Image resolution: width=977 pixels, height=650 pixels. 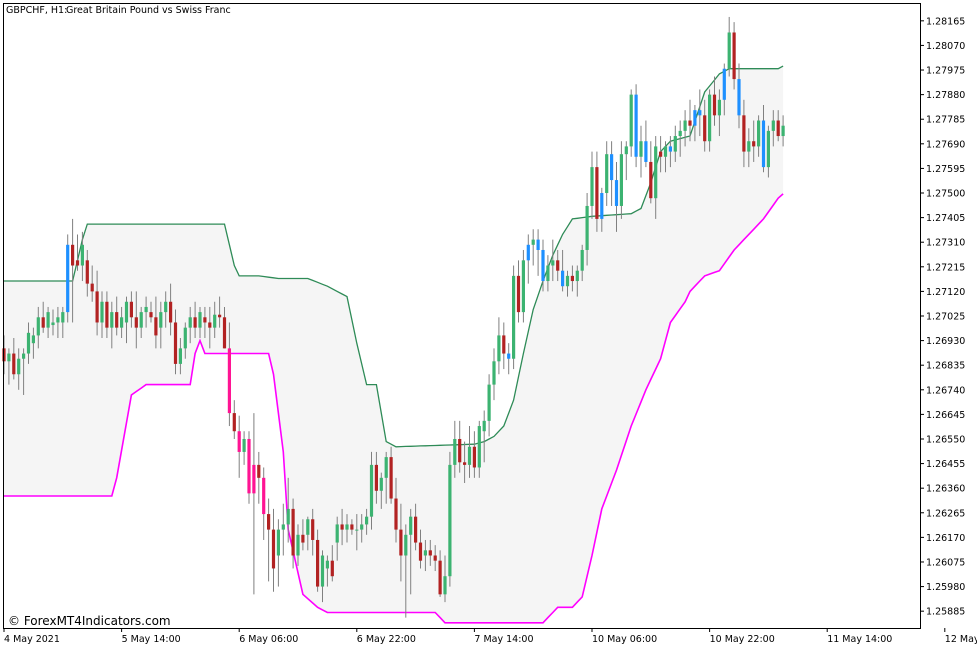 What do you see at coordinates (945, 169) in the screenshot?
I see `y-tick-label: 1.27595` at bounding box center [945, 169].